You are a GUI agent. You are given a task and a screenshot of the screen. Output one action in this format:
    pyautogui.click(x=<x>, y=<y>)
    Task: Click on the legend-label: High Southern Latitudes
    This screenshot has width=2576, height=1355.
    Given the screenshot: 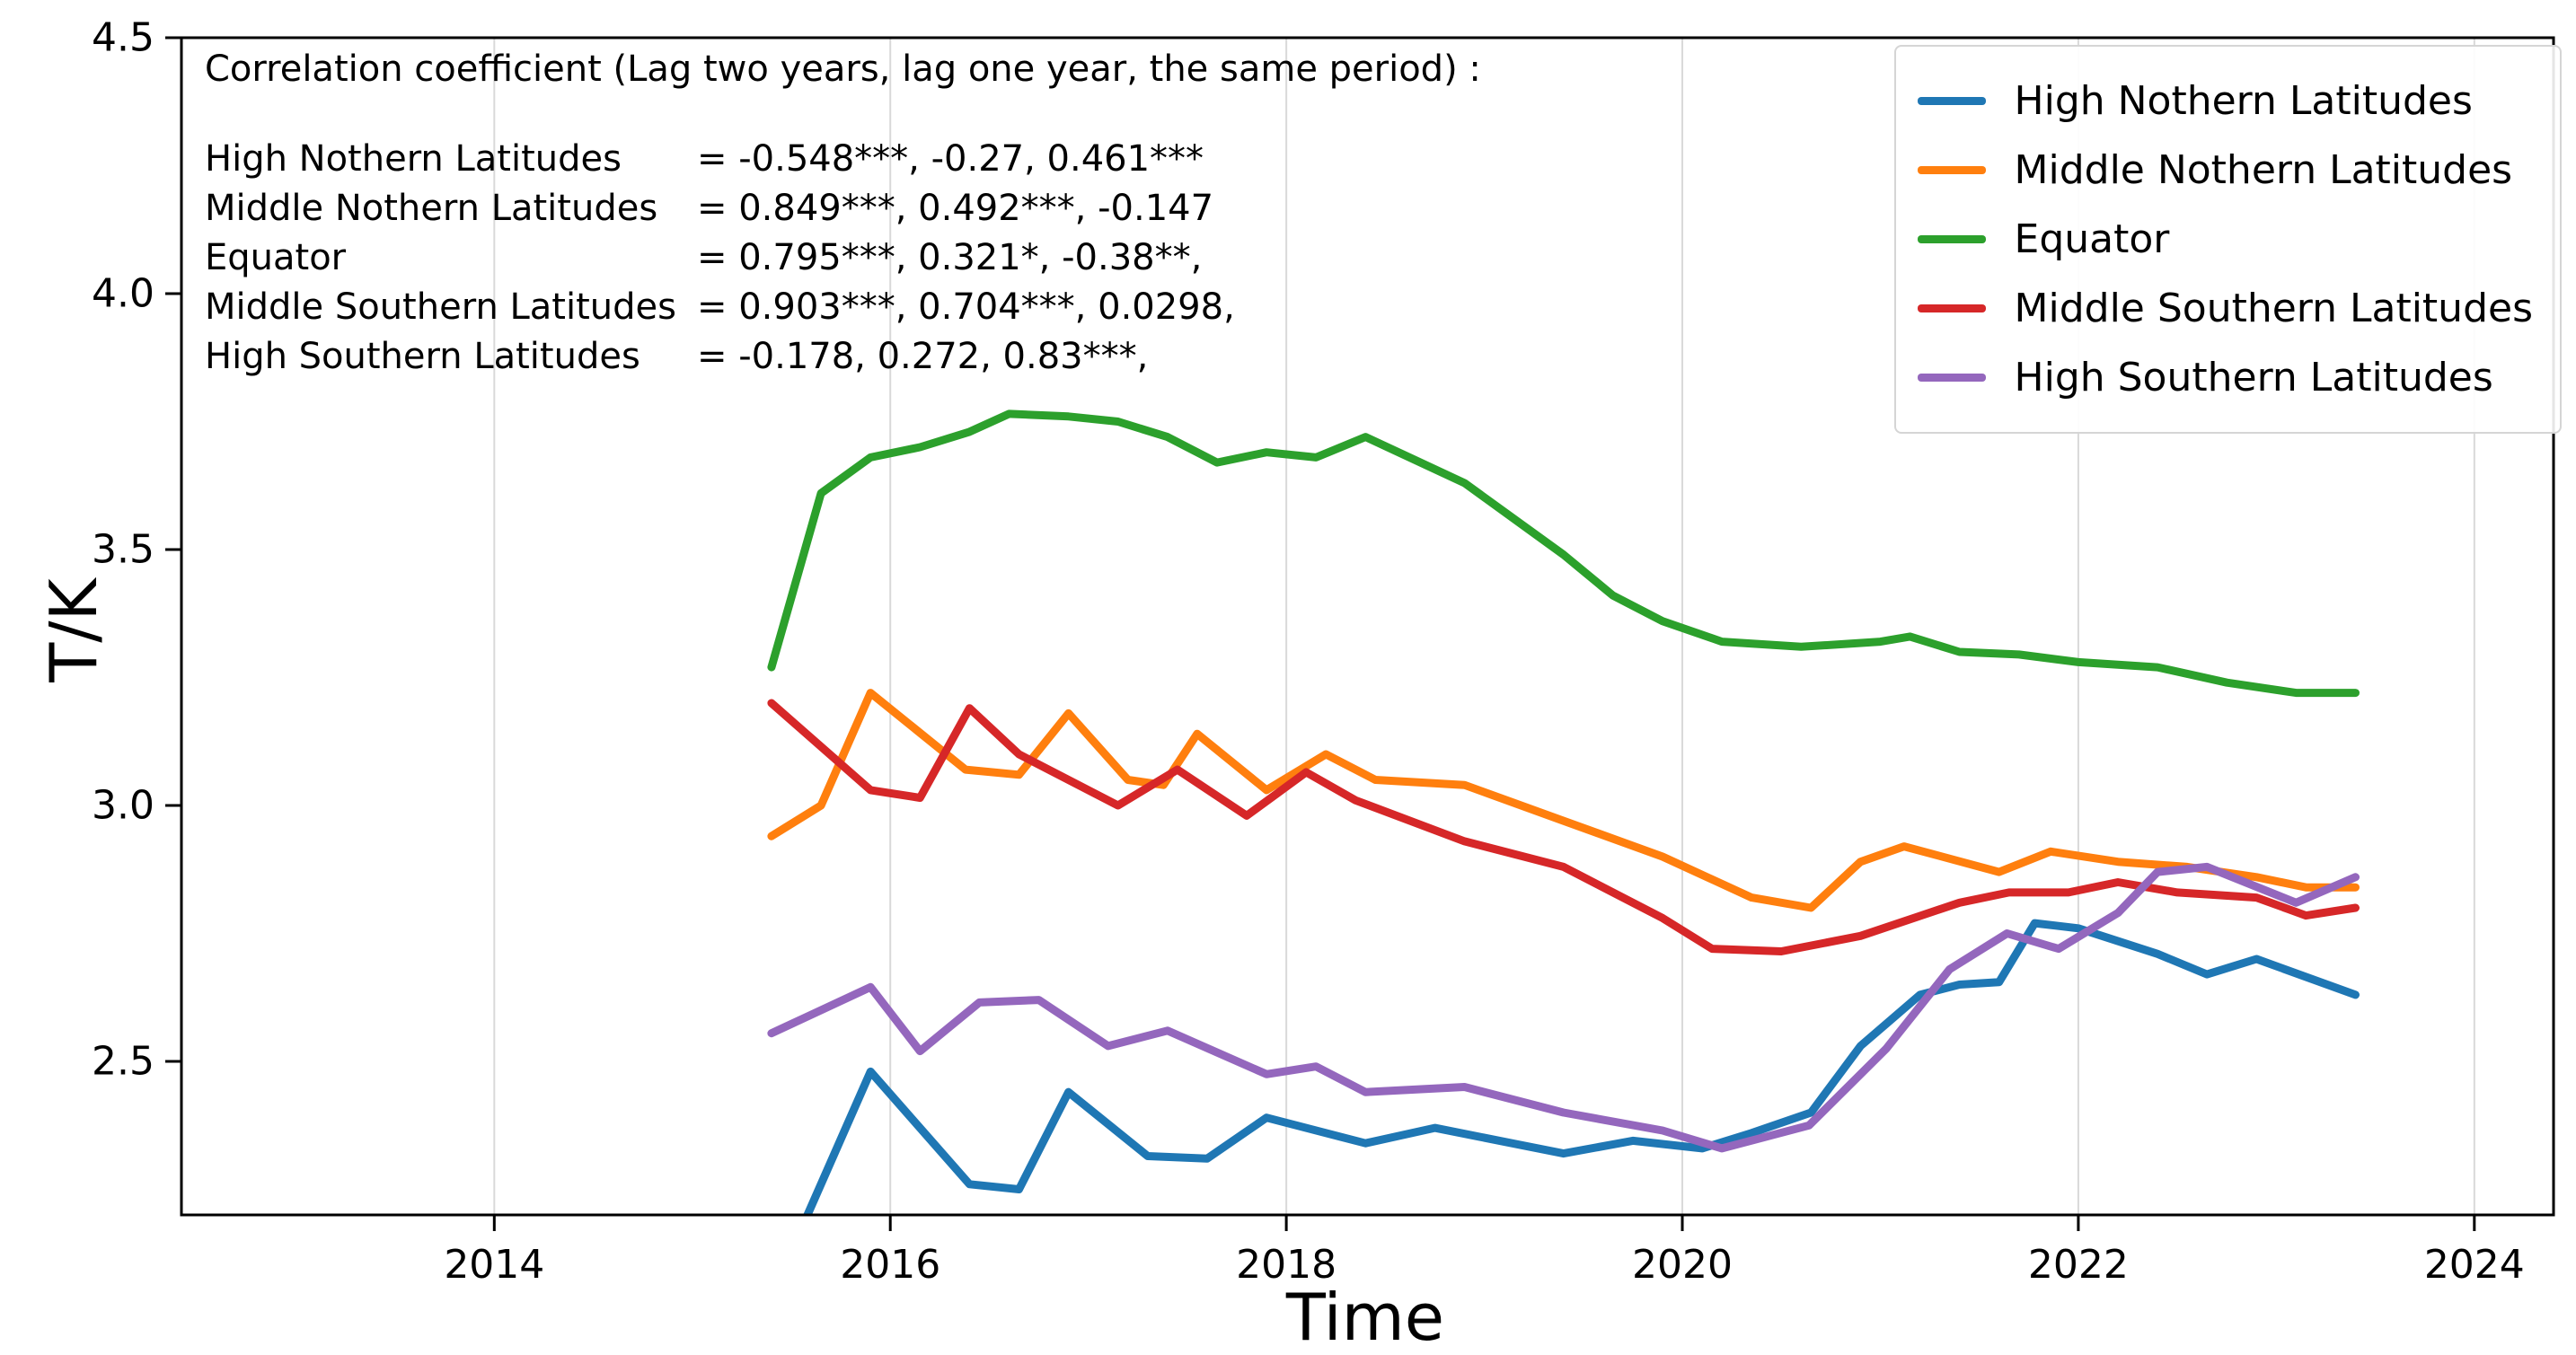 What is the action you would take?
    pyautogui.click(x=2253, y=378)
    